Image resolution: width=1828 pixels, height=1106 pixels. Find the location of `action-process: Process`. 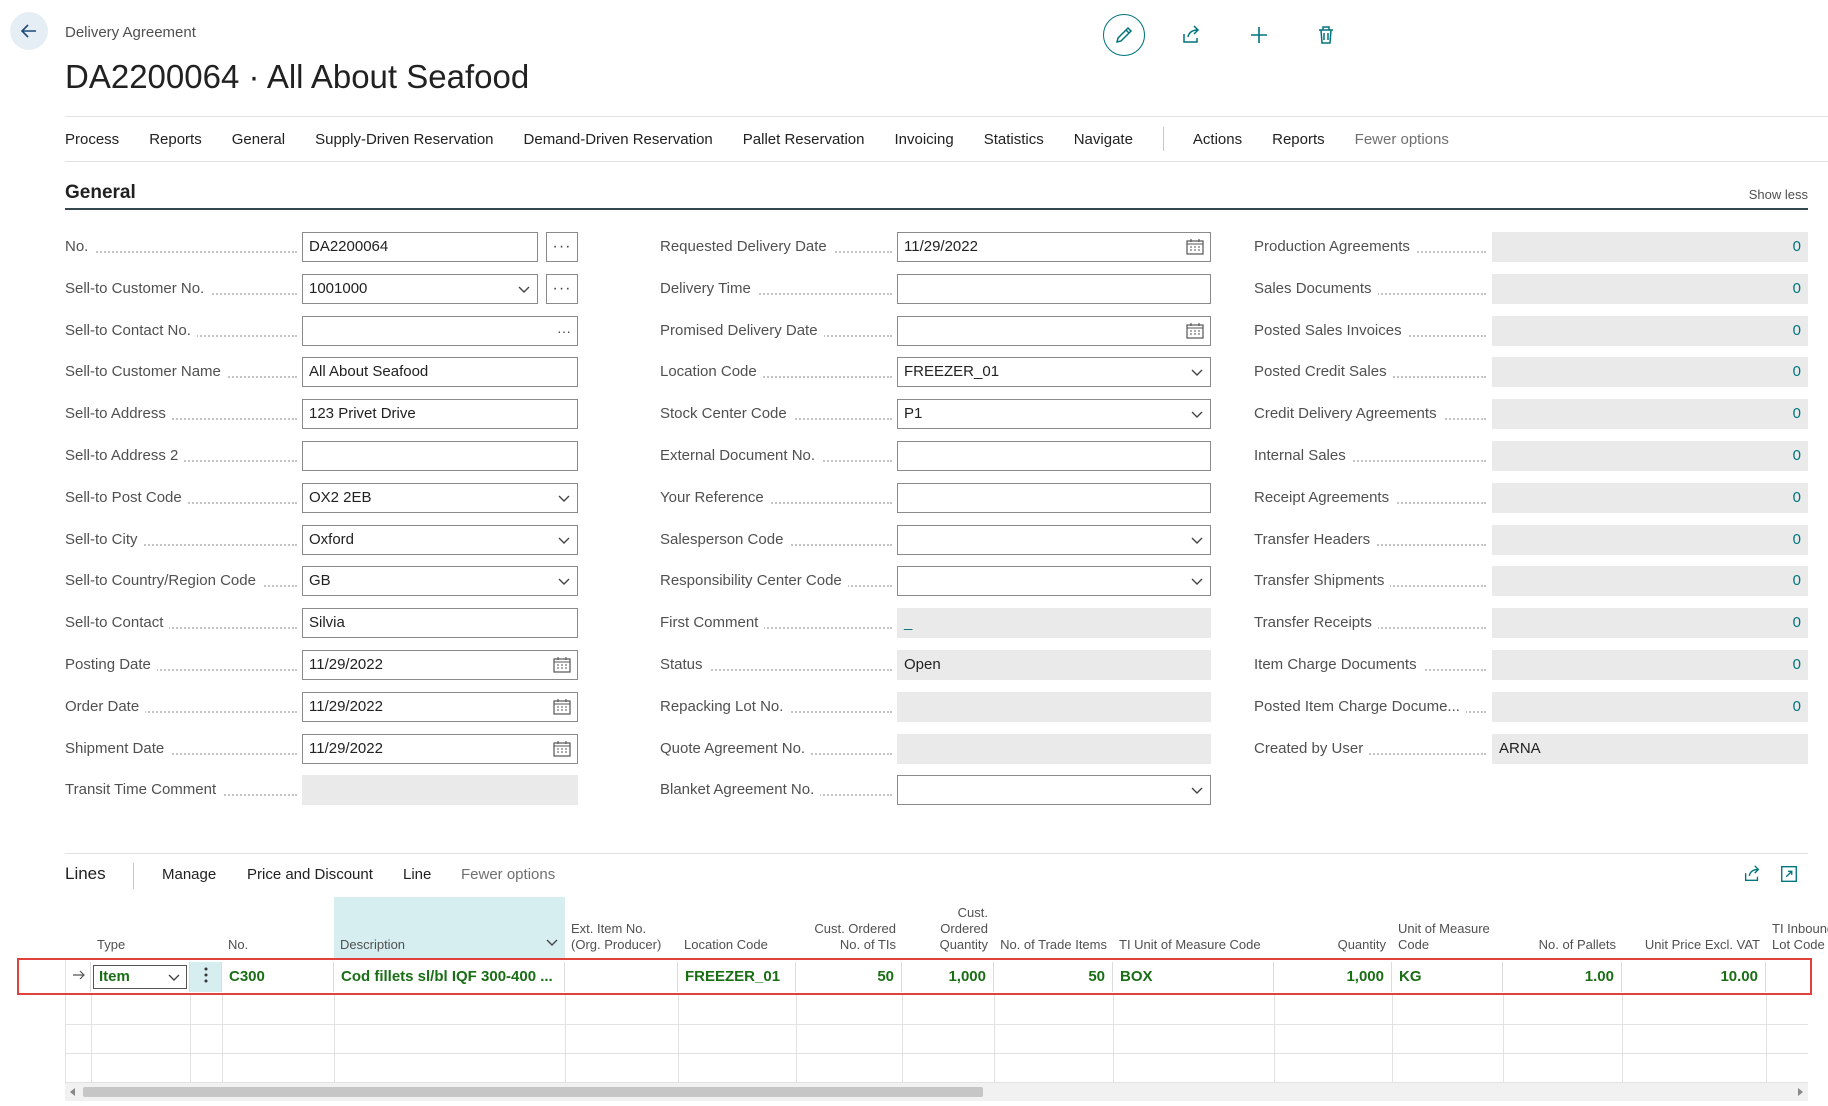

action-process: Process is located at coordinates (92, 139).